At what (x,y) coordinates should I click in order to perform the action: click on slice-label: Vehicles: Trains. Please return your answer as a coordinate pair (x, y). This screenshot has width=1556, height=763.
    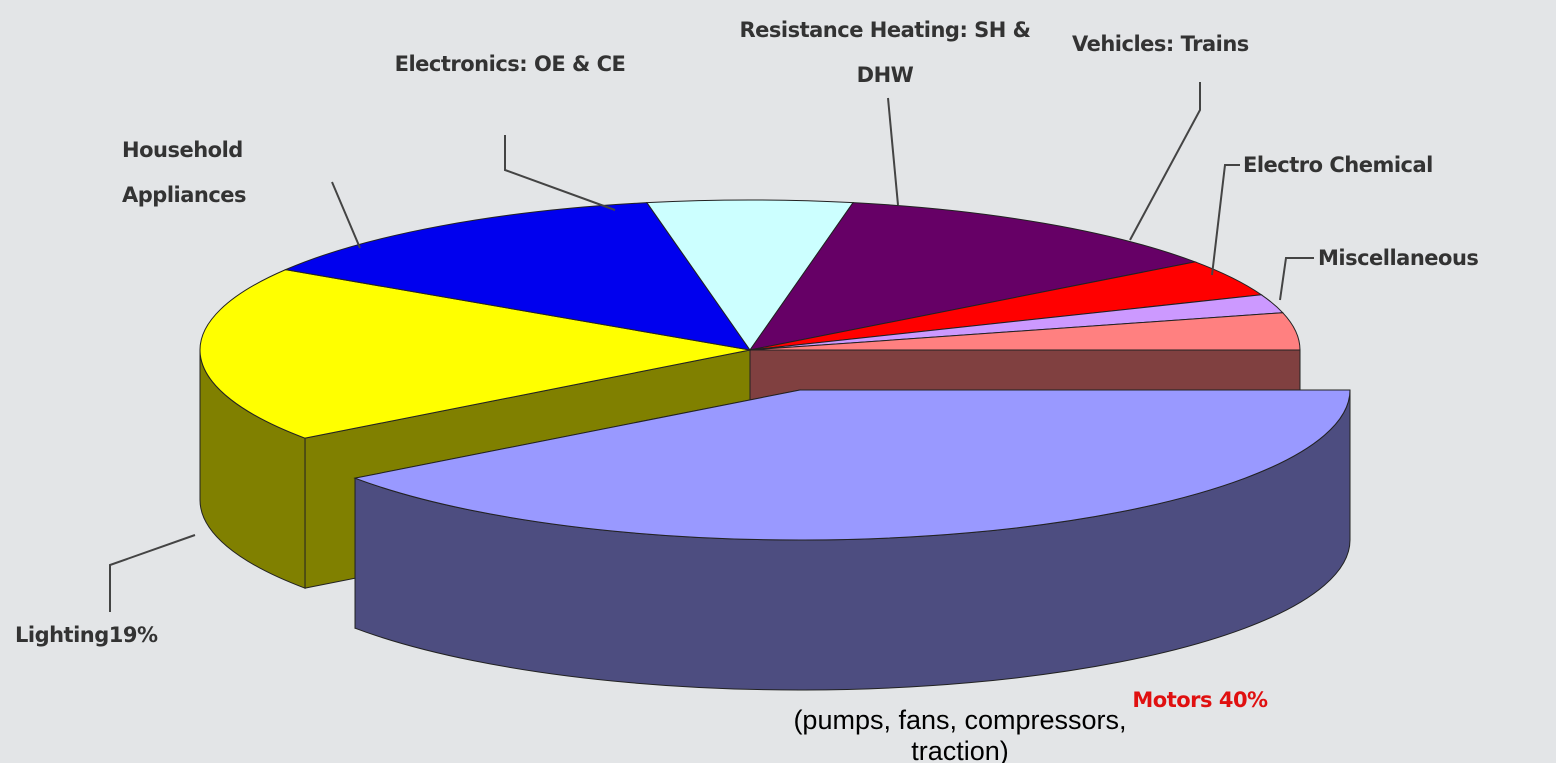
    Looking at the image, I should click on (1160, 44).